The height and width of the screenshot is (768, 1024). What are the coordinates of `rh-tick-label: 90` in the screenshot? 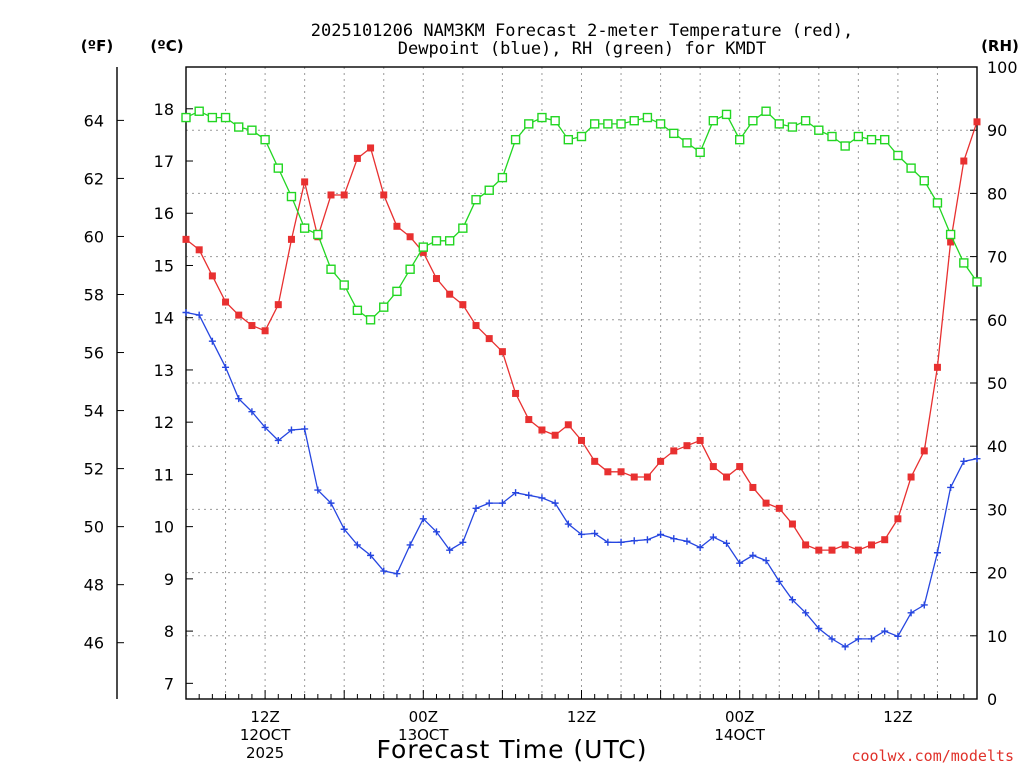 It's located at (997, 130).